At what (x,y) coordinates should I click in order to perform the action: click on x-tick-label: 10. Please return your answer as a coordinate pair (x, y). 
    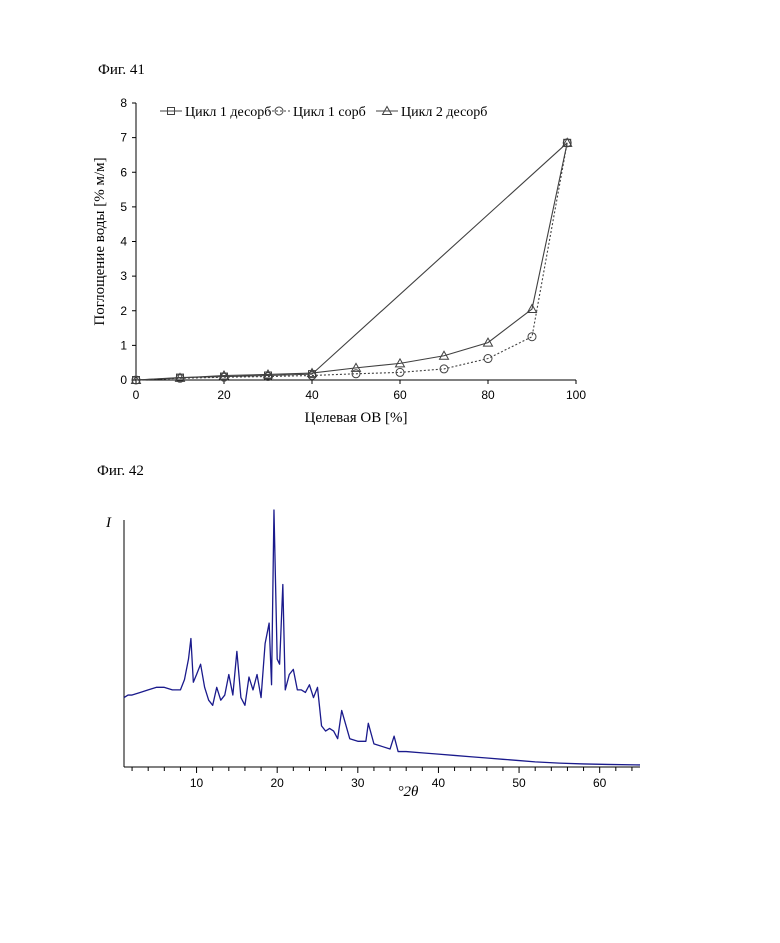
    Looking at the image, I should click on (197, 783).